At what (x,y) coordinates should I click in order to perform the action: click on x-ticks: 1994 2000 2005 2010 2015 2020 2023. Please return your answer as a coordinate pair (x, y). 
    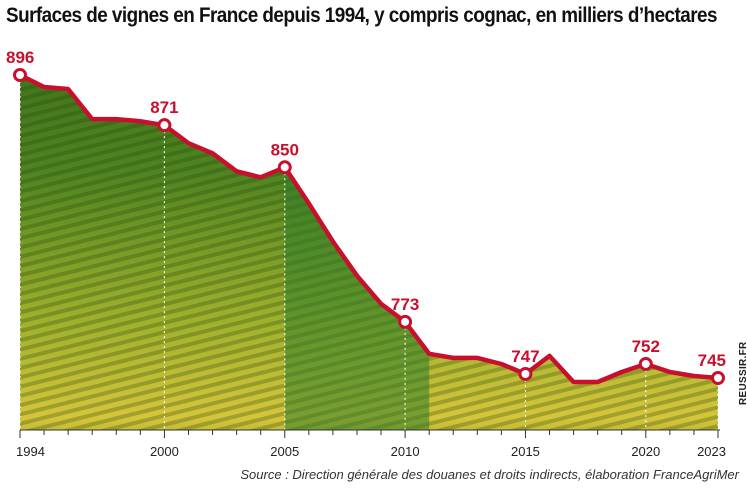
    Looking at the image, I should click on (371, 444).